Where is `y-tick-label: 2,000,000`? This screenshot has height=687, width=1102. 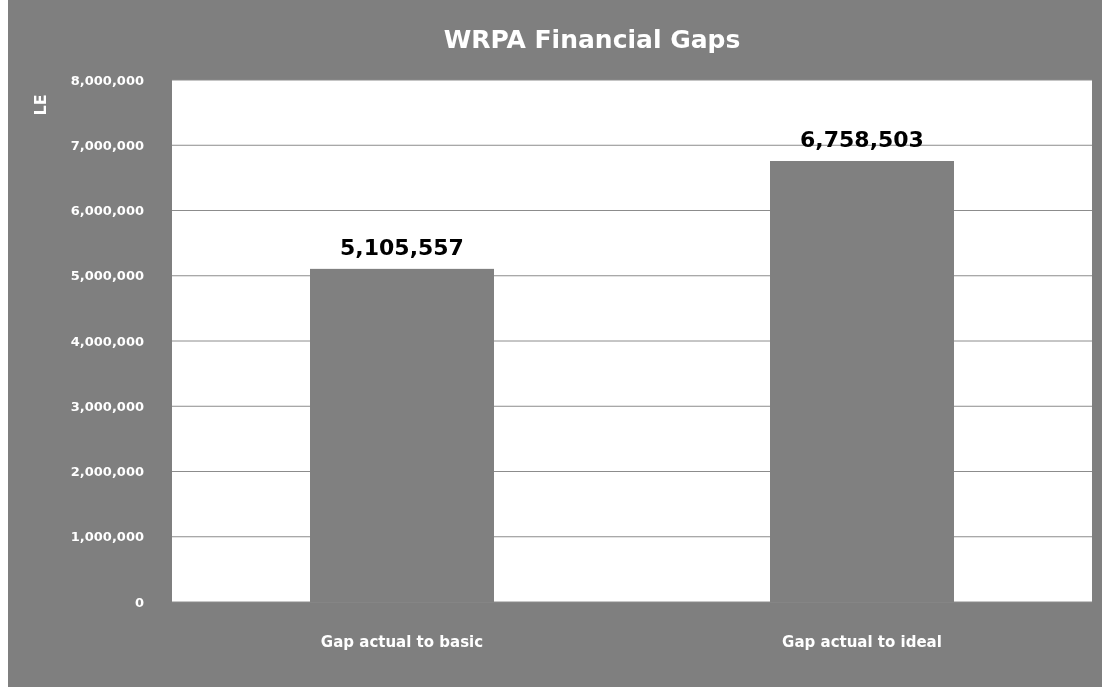 y-tick-label: 2,000,000 is located at coordinates (107, 472).